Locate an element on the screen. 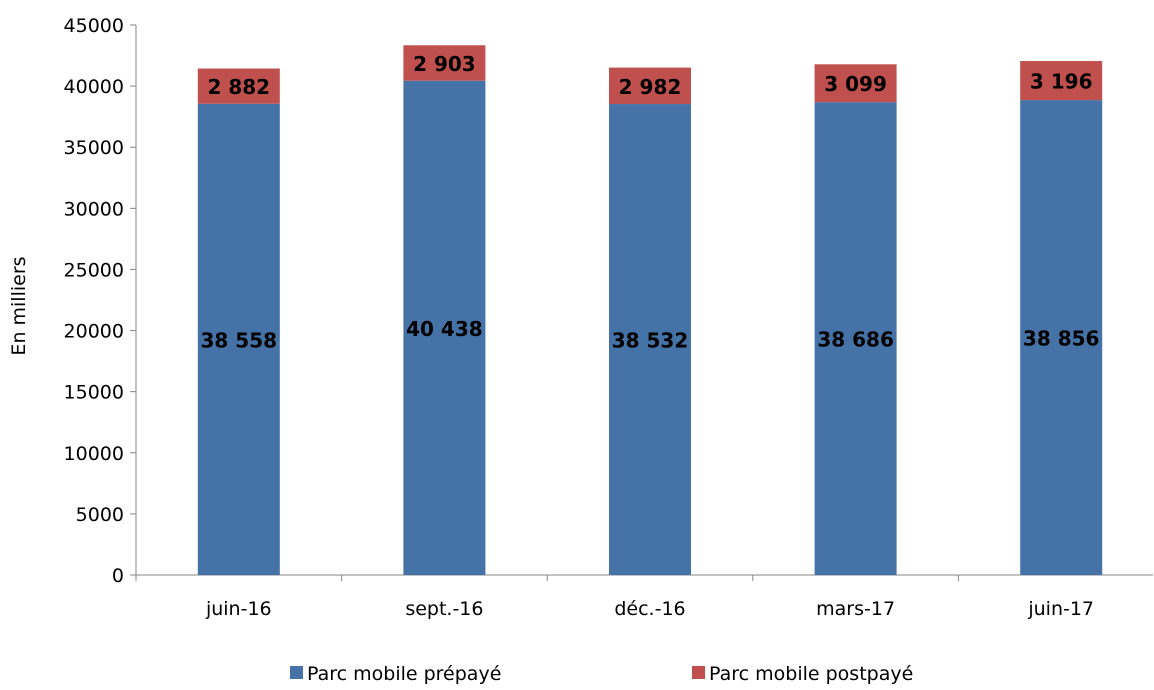 This screenshot has width=1154, height=690. legend-swatch-prepaid is located at coordinates (296, 672).